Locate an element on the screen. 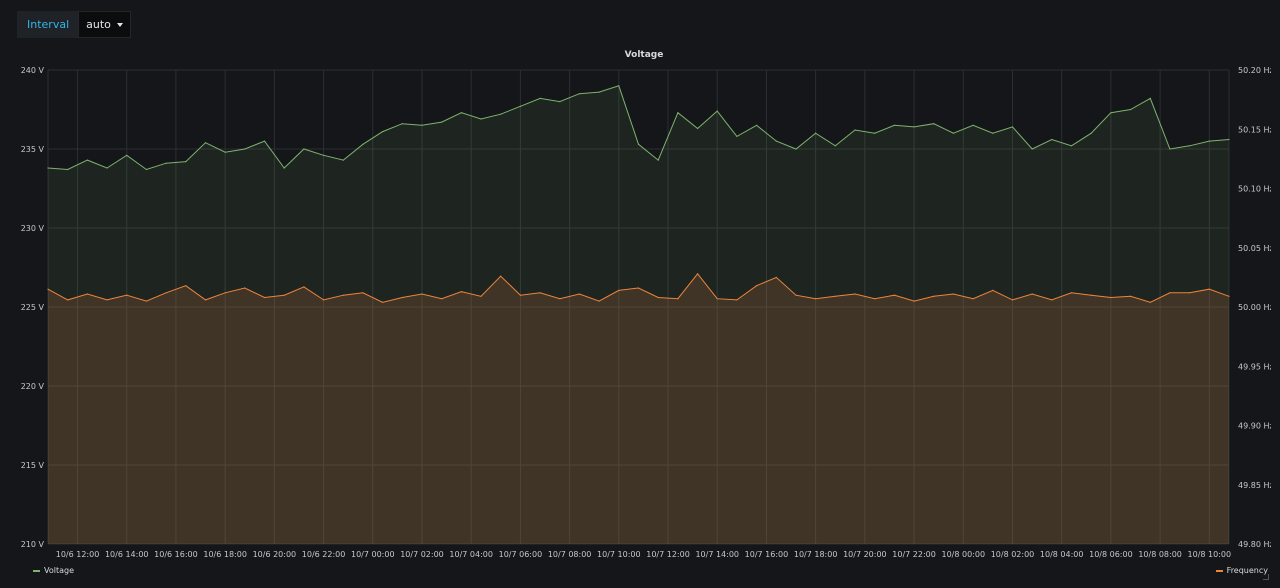  template-variable-bar: Interval auto is located at coordinates (74, 24).